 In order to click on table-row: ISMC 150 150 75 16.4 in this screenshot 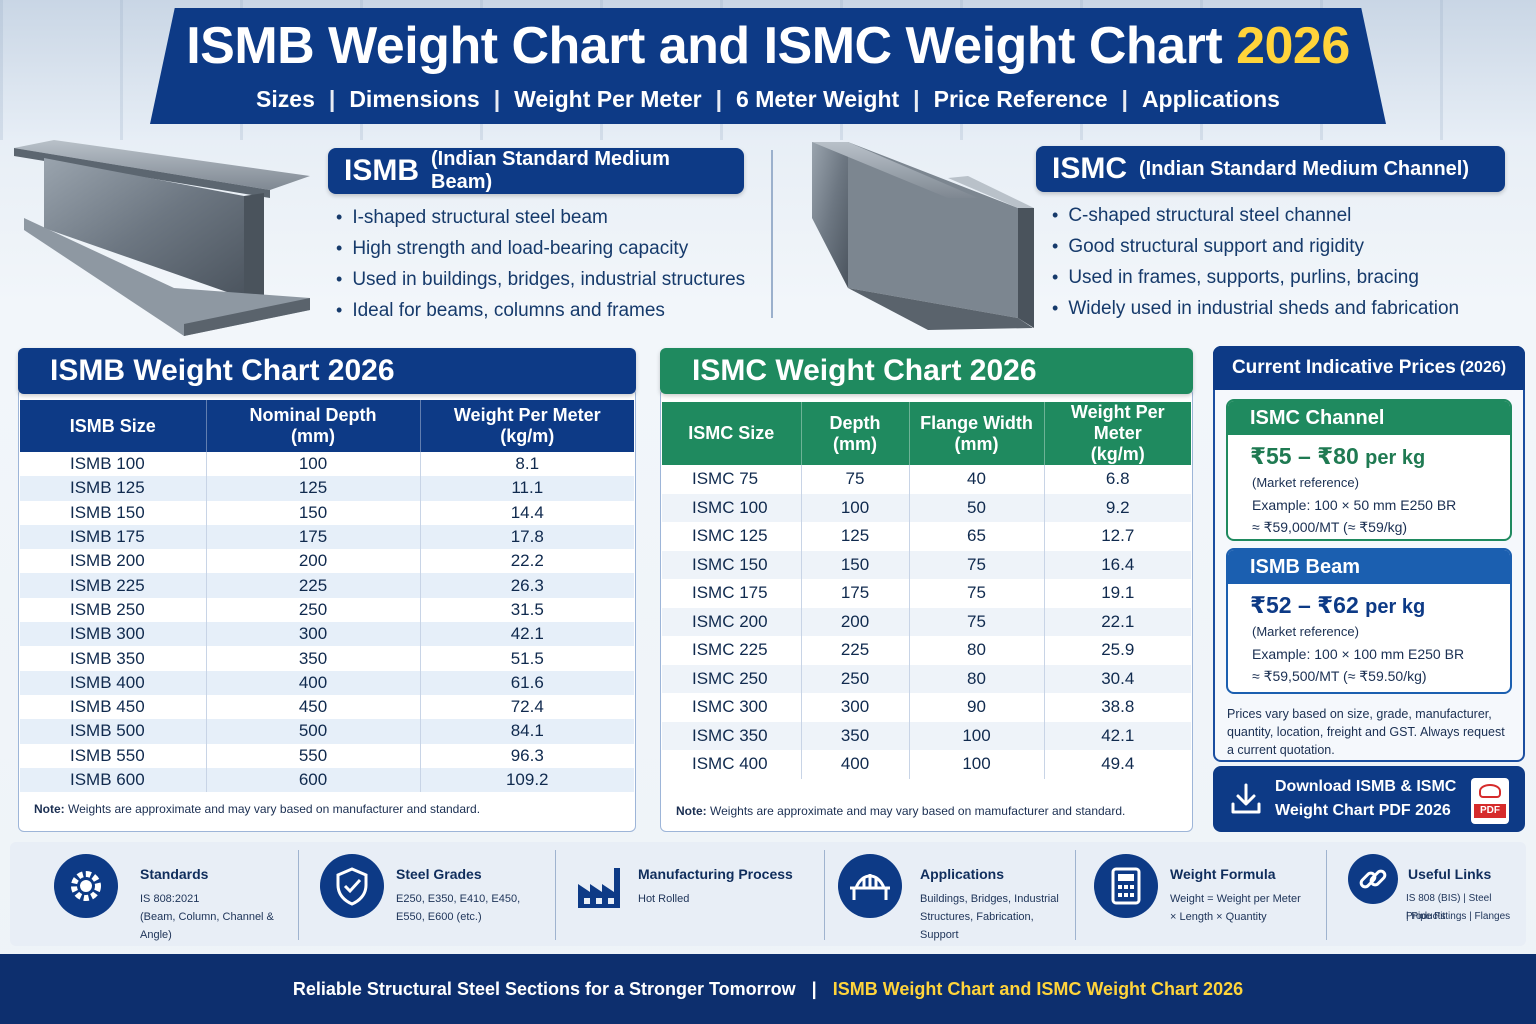, I will do `click(926, 564)`.